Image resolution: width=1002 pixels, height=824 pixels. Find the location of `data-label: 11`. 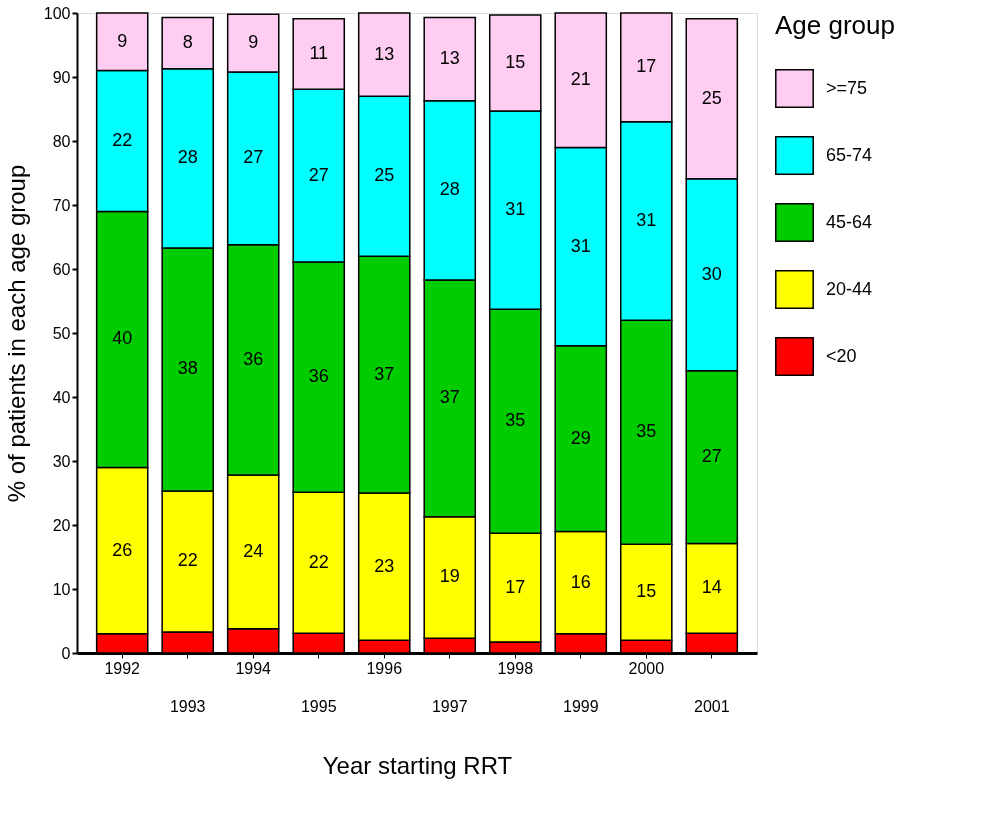

data-label: 11 is located at coordinates (319, 52).